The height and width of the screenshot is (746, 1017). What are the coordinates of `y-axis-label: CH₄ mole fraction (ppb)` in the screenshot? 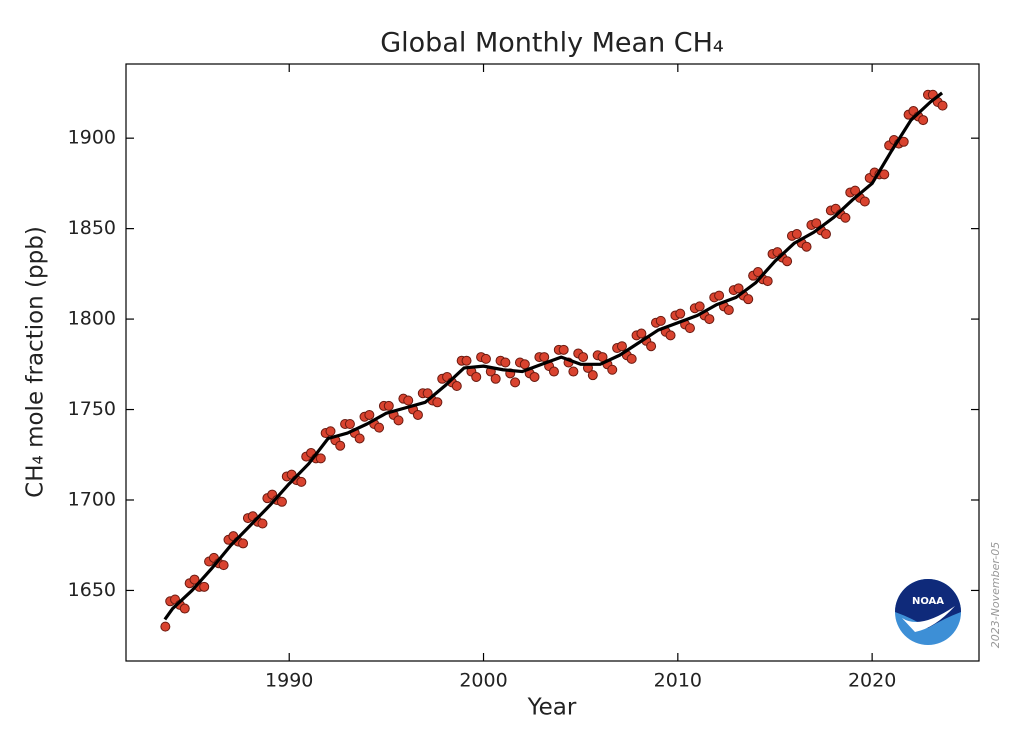 It's located at (36, 362).